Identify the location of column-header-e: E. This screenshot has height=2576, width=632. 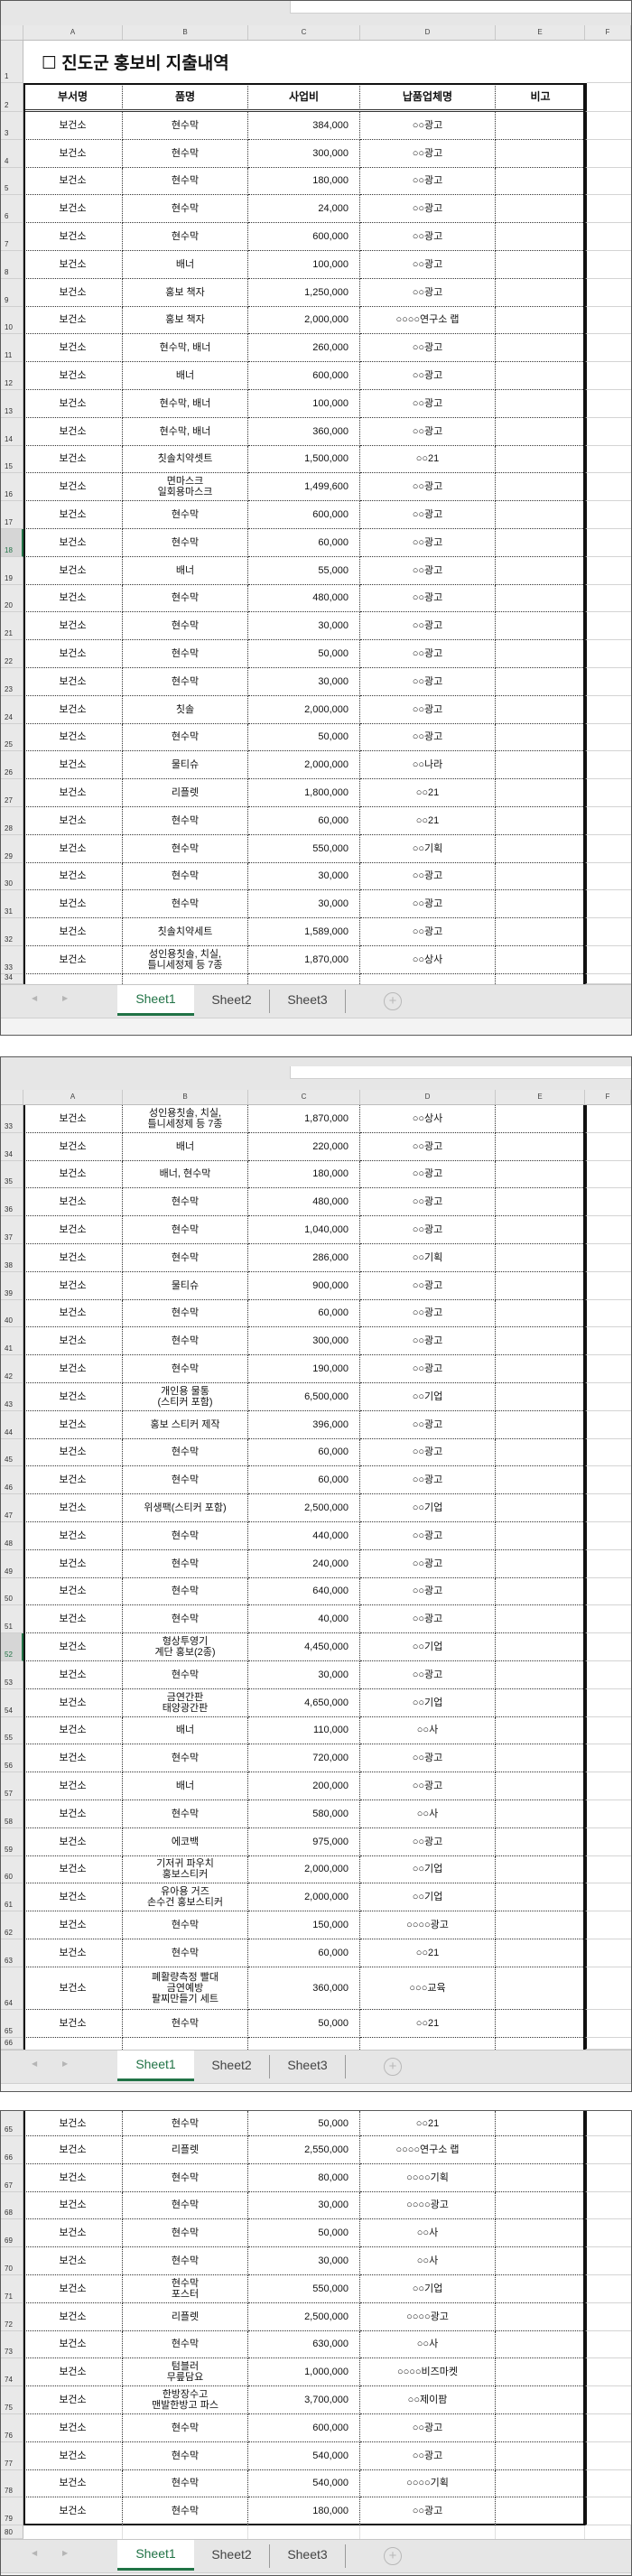
(540, 1097).